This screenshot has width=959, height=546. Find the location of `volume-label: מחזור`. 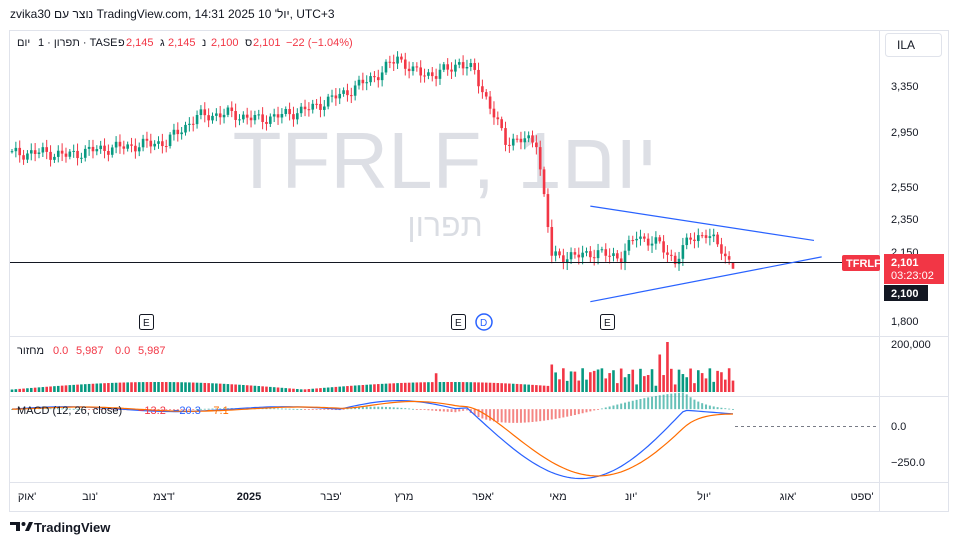

volume-label: מחזור is located at coordinates (30, 351).